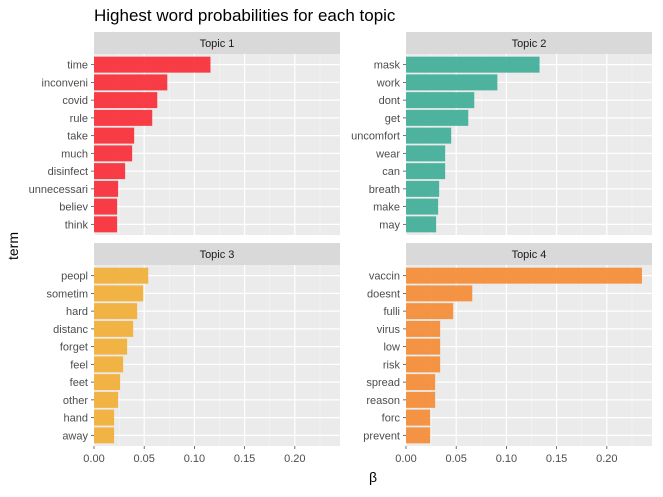 This screenshot has height=497, width=663. I want to click on y-tick-label: spread, so click(383, 383).